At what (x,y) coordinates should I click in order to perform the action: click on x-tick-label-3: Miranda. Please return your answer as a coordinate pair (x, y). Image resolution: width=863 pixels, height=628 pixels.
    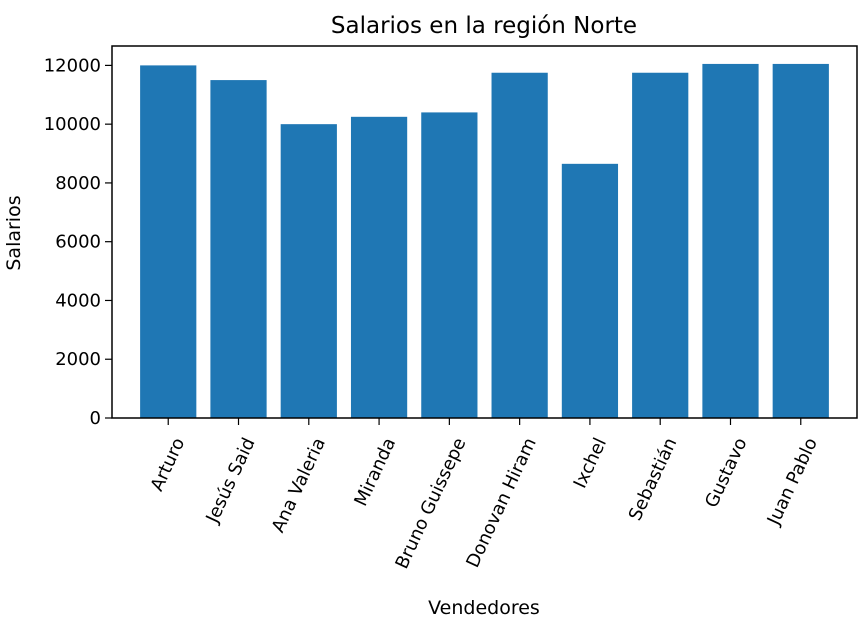
    Looking at the image, I should click on (375, 472).